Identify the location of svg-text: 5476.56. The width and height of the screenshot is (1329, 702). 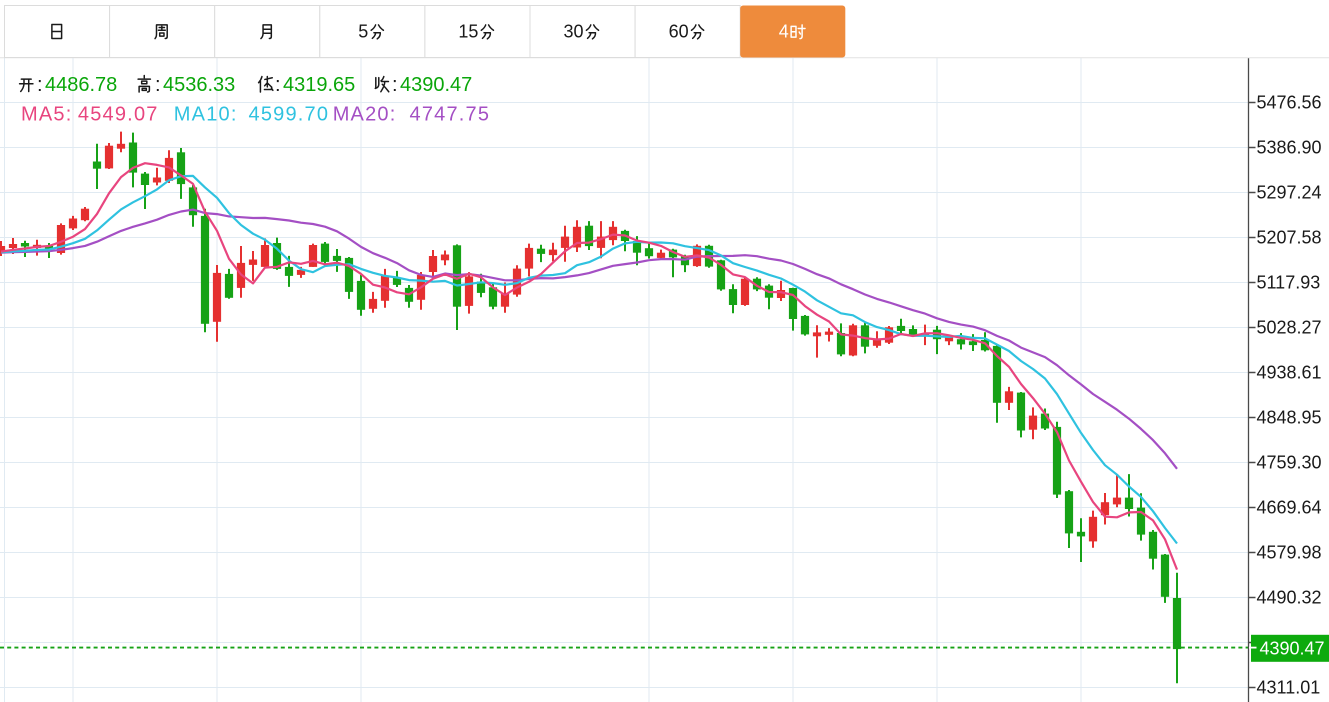
(1289, 103).